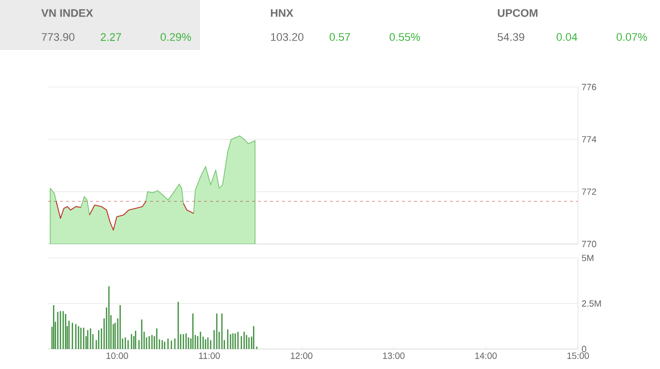 Image resolution: width=660 pixels, height=369 pixels. What do you see at coordinates (175, 37) in the screenshot?
I see `text: 0.29%` at bounding box center [175, 37].